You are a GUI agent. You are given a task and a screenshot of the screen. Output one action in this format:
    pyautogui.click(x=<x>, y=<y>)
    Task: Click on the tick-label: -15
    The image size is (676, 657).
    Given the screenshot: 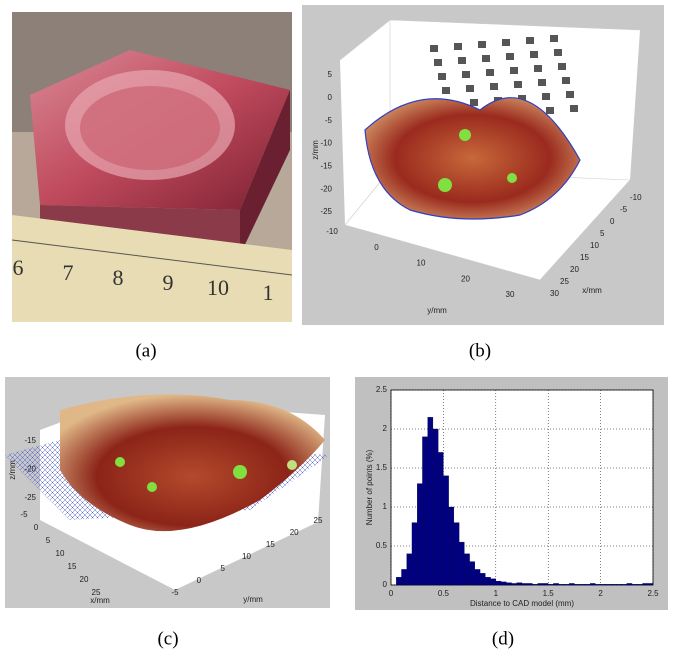 What is the action you would take?
    pyautogui.click(x=326, y=165)
    